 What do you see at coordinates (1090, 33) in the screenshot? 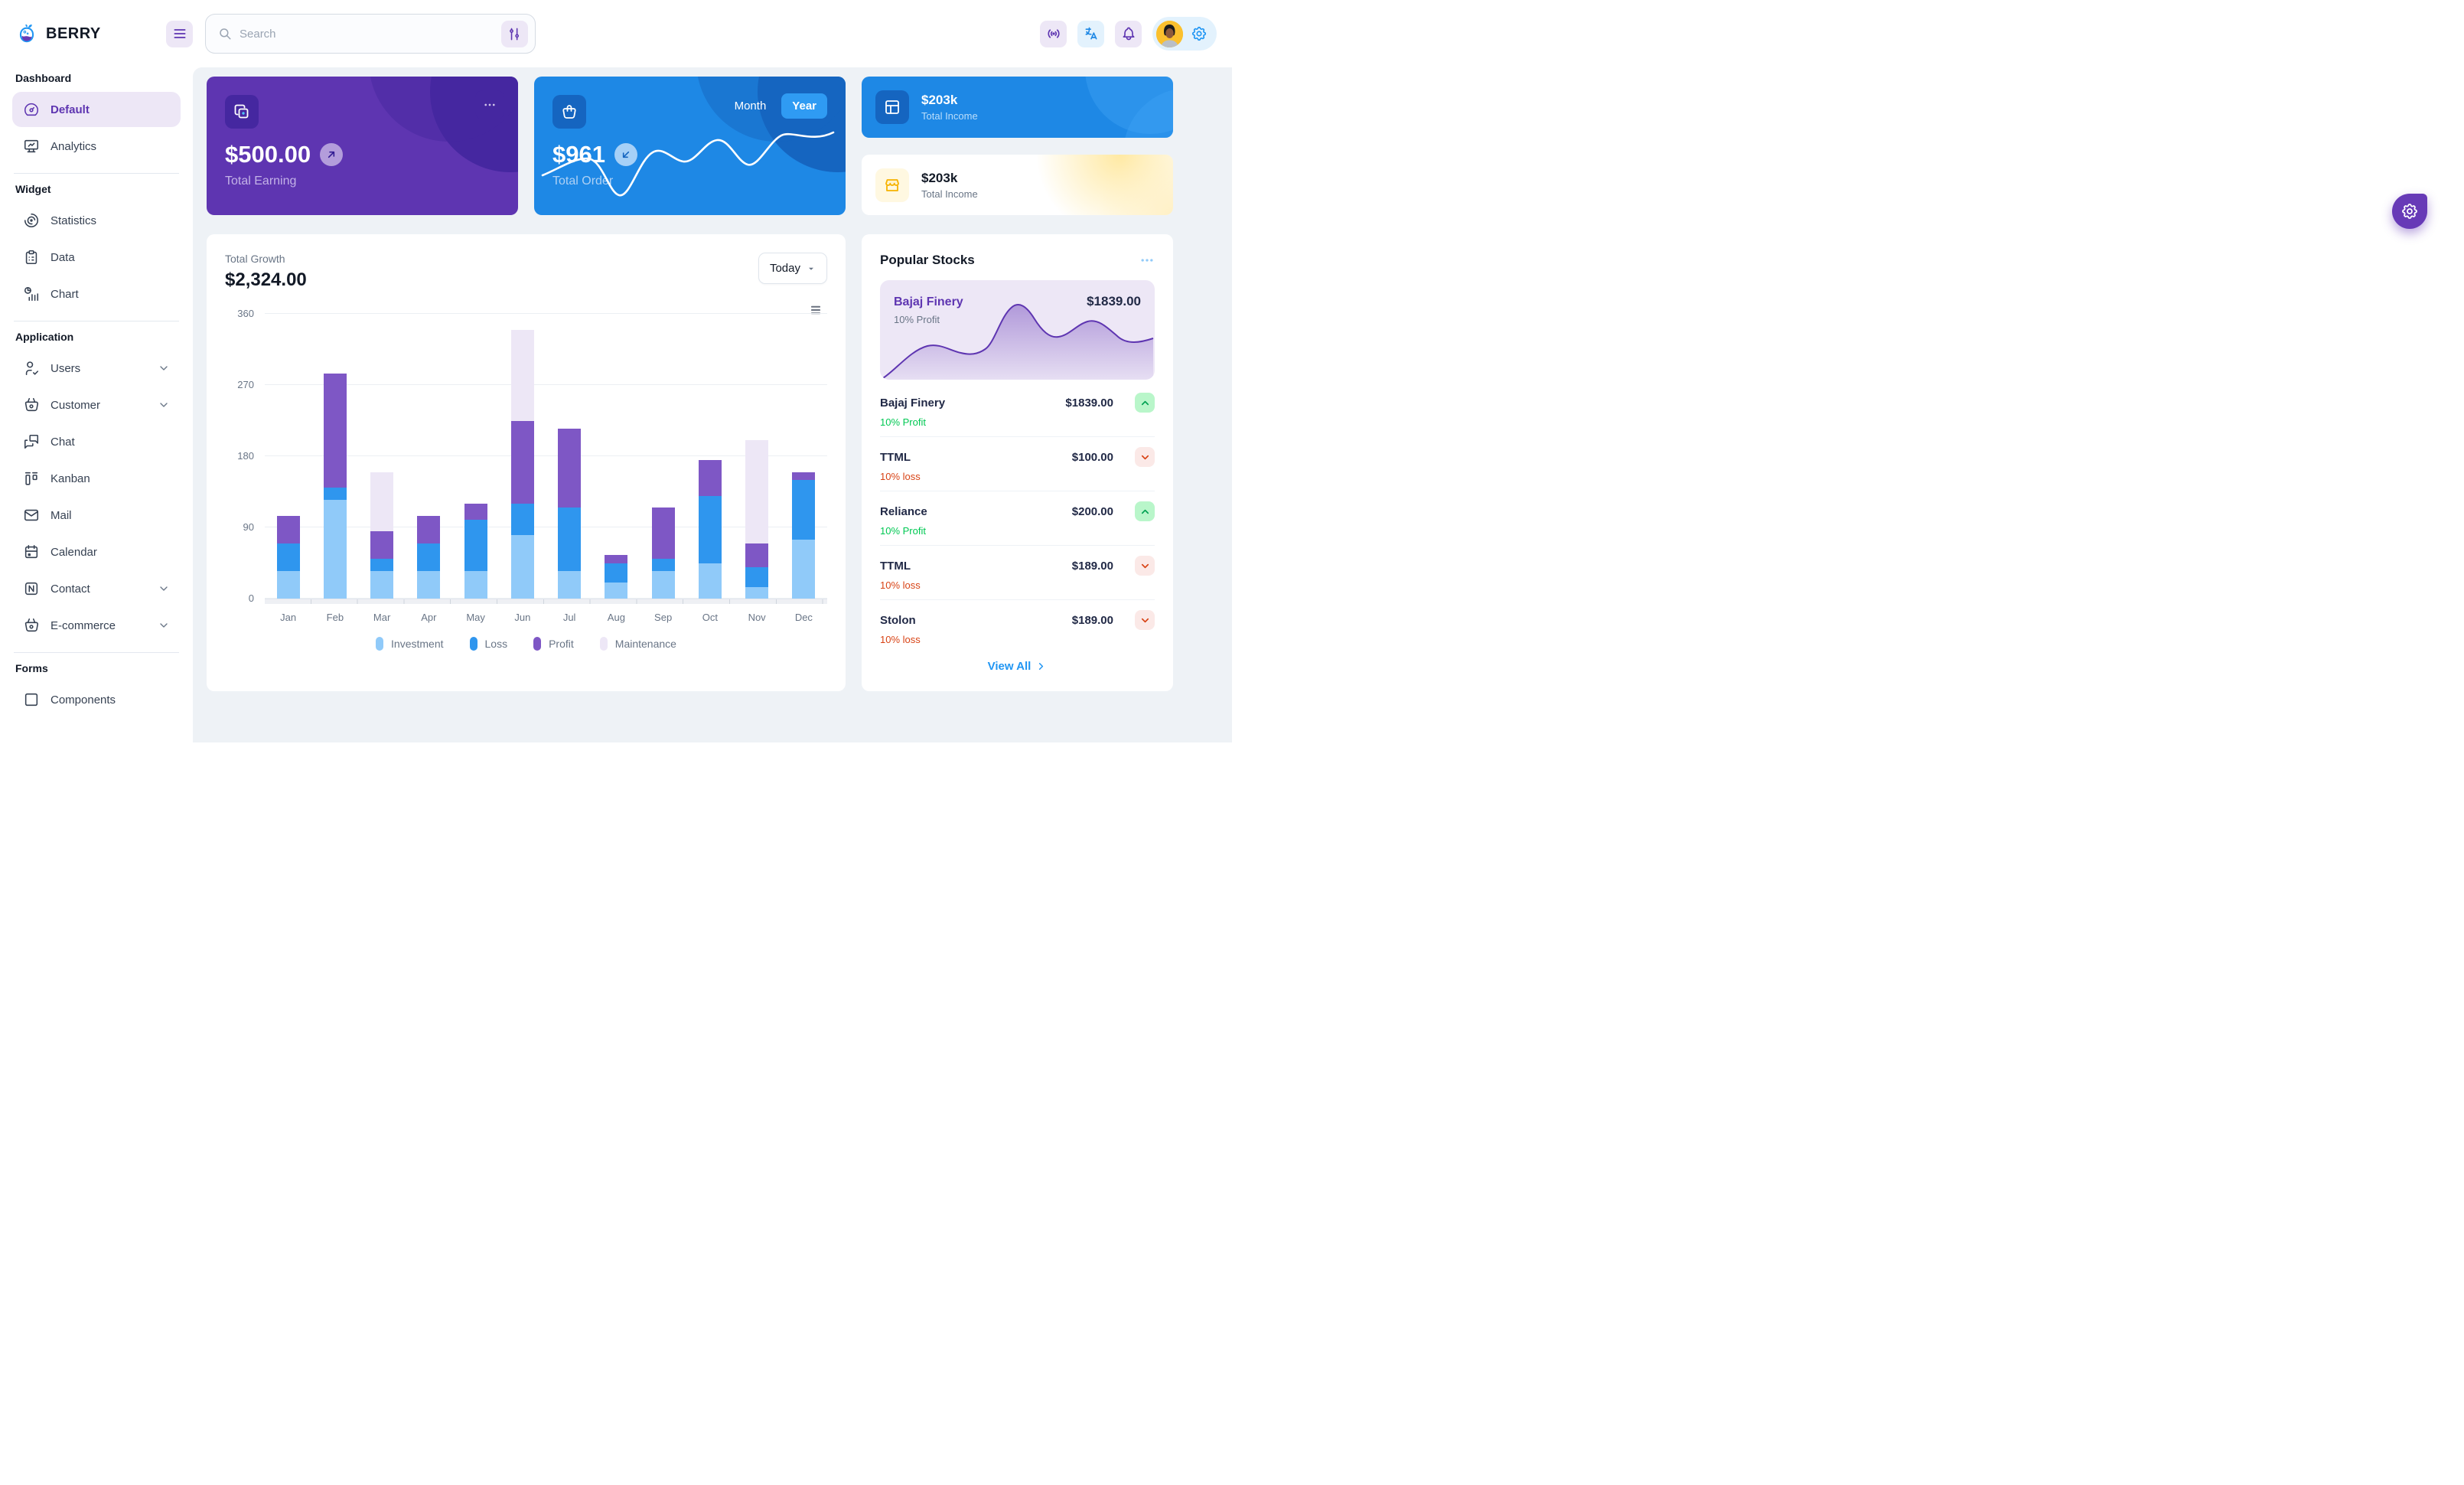
I see `language-button` at bounding box center [1090, 33].